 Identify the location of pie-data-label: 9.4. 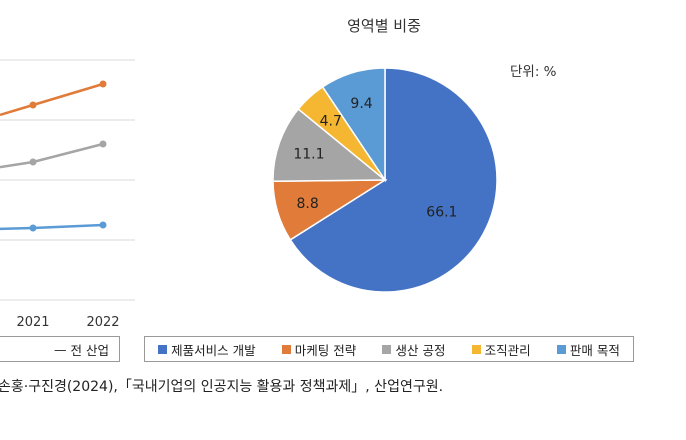
(361, 104).